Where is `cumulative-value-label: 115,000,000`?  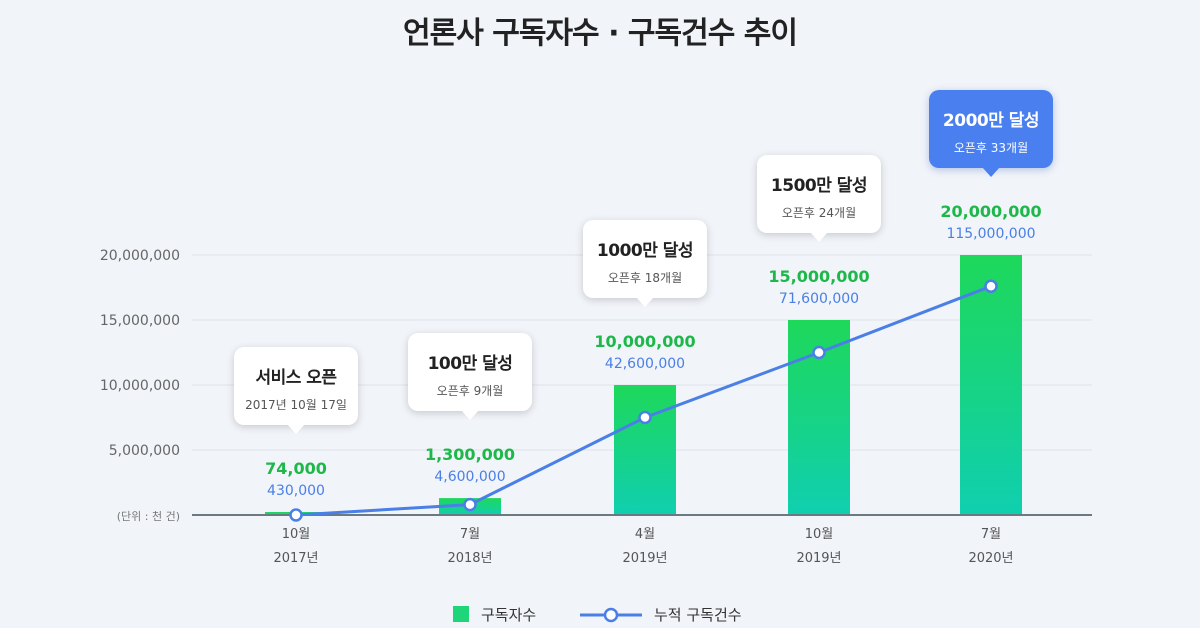 cumulative-value-label: 115,000,000 is located at coordinates (990, 234).